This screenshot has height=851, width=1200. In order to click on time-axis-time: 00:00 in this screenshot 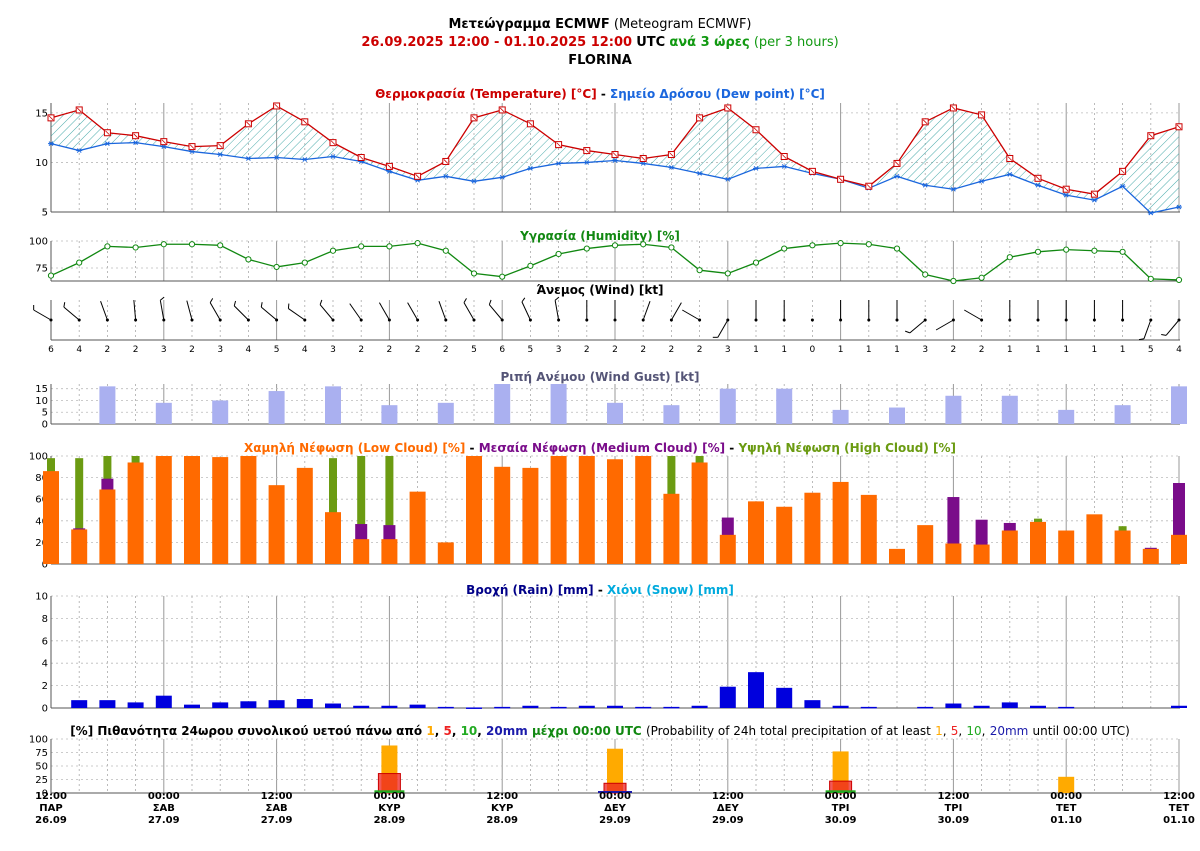, I will do `click(840, 796)`.